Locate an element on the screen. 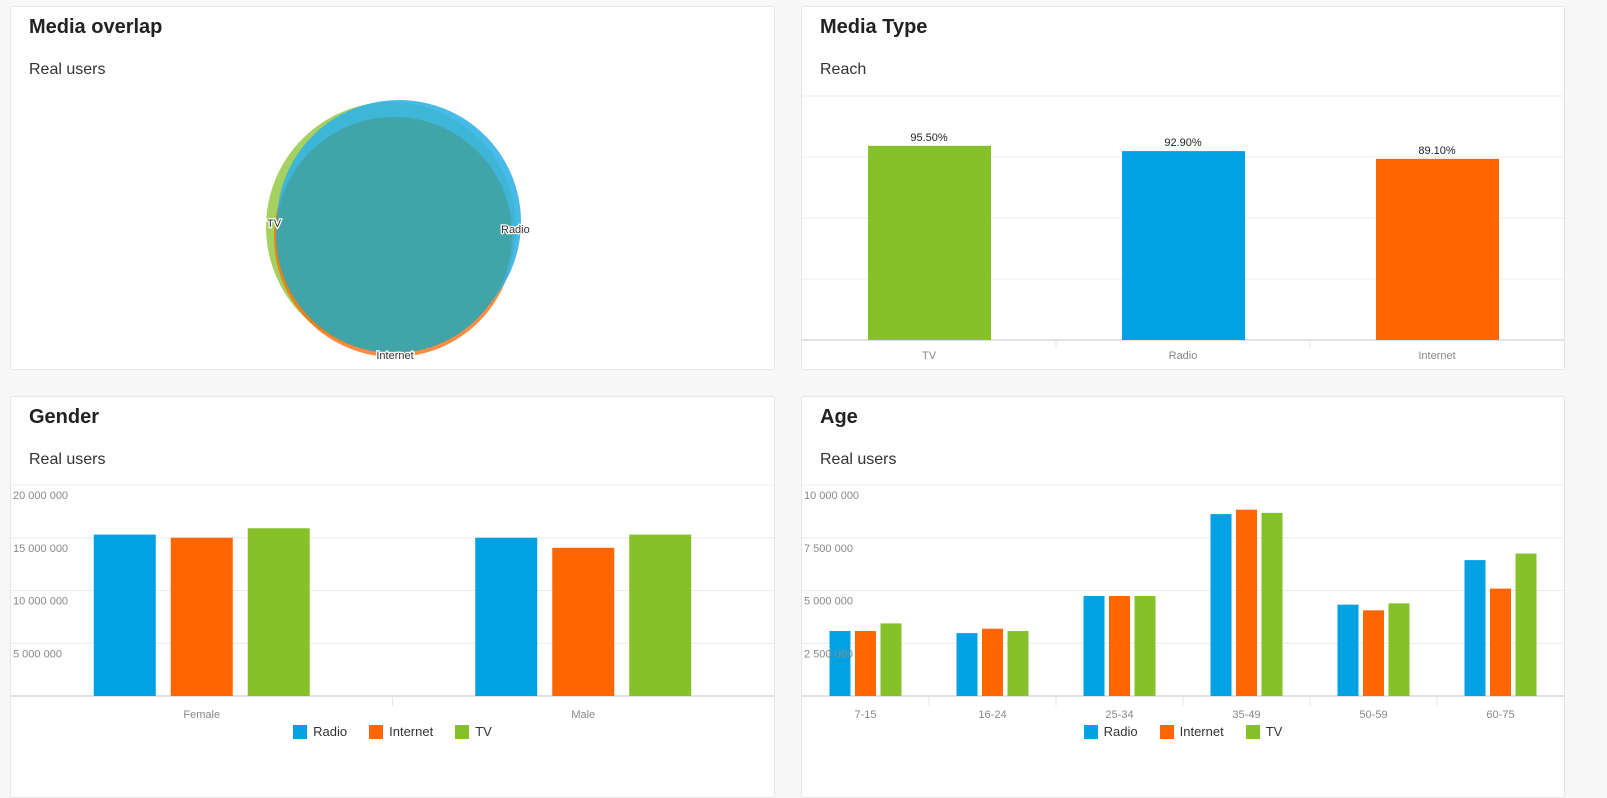  y-tick-label: 7 500 000 is located at coordinates (828, 549).